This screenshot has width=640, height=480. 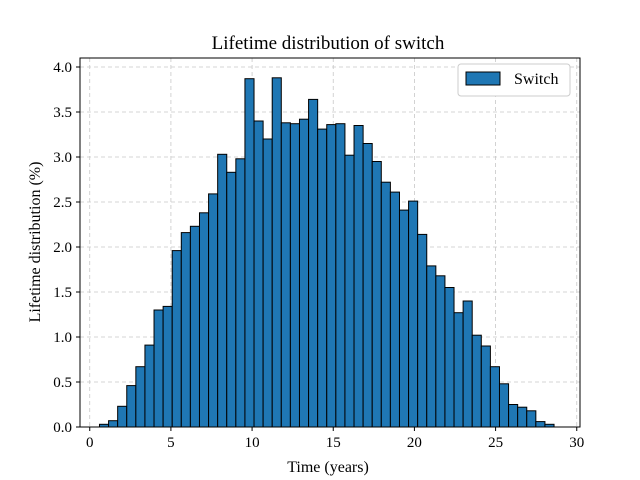 What do you see at coordinates (333, 443) in the screenshot?
I see `x-tick-label: 15` at bounding box center [333, 443].